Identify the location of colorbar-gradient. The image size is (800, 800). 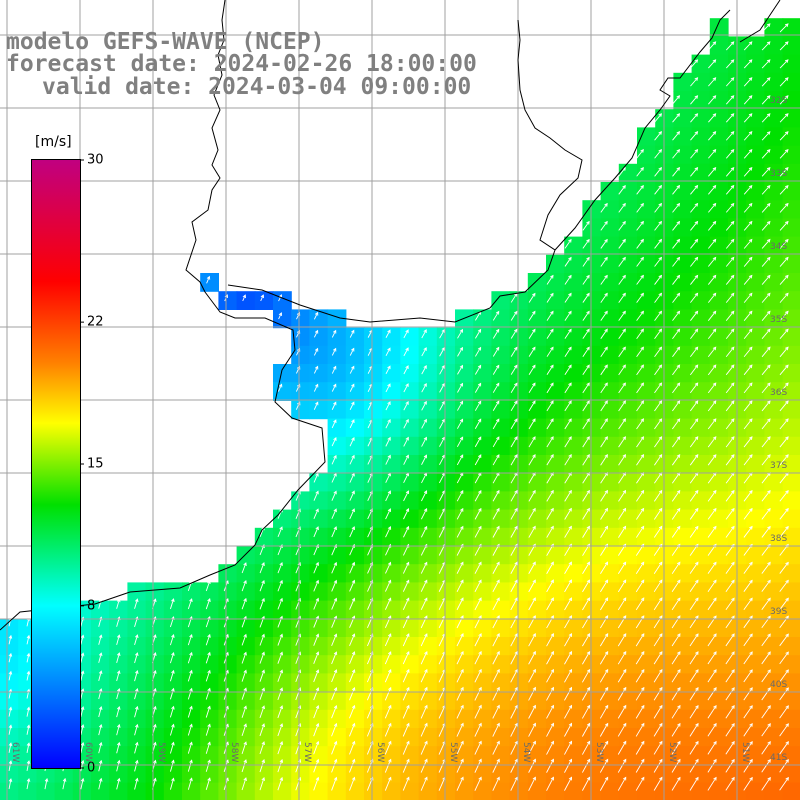
(56, 464).